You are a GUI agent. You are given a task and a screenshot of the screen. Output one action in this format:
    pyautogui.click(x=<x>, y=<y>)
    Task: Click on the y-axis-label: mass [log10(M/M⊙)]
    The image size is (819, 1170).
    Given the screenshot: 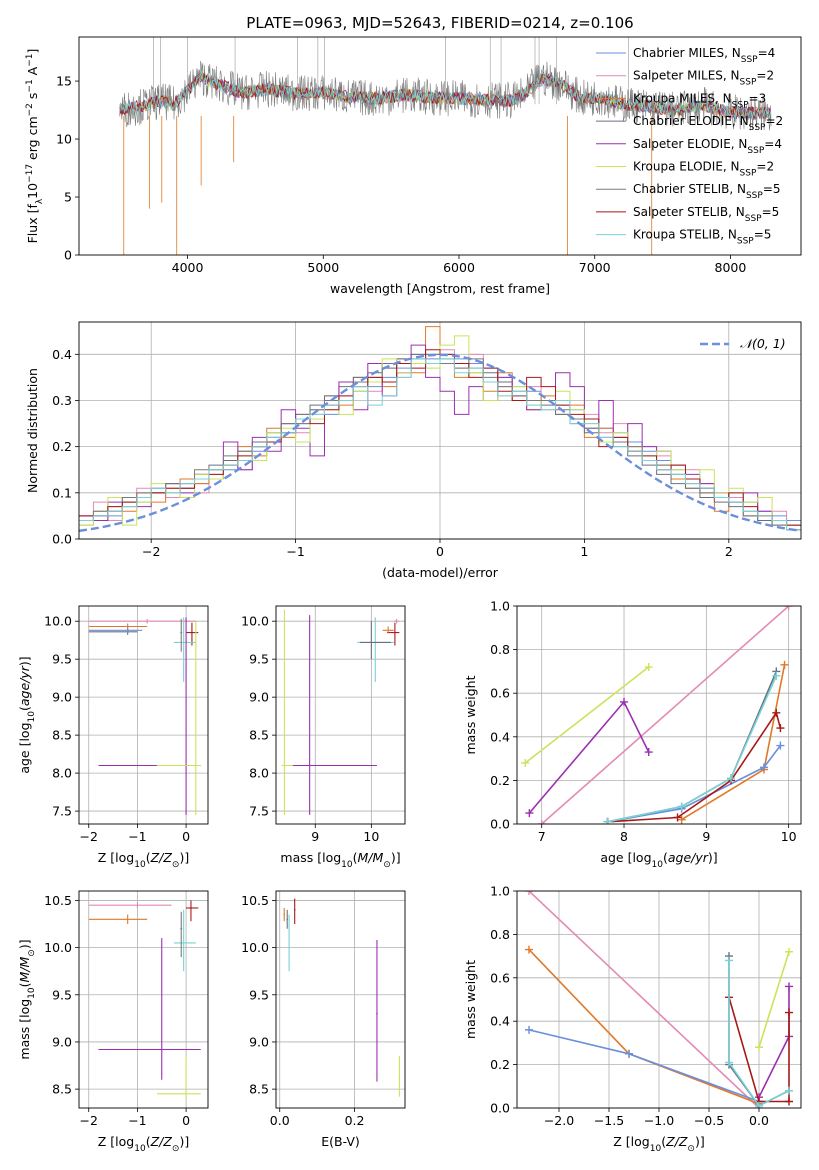 What is the action you would take?
    pyautogui.click(x=27, y=999)
    